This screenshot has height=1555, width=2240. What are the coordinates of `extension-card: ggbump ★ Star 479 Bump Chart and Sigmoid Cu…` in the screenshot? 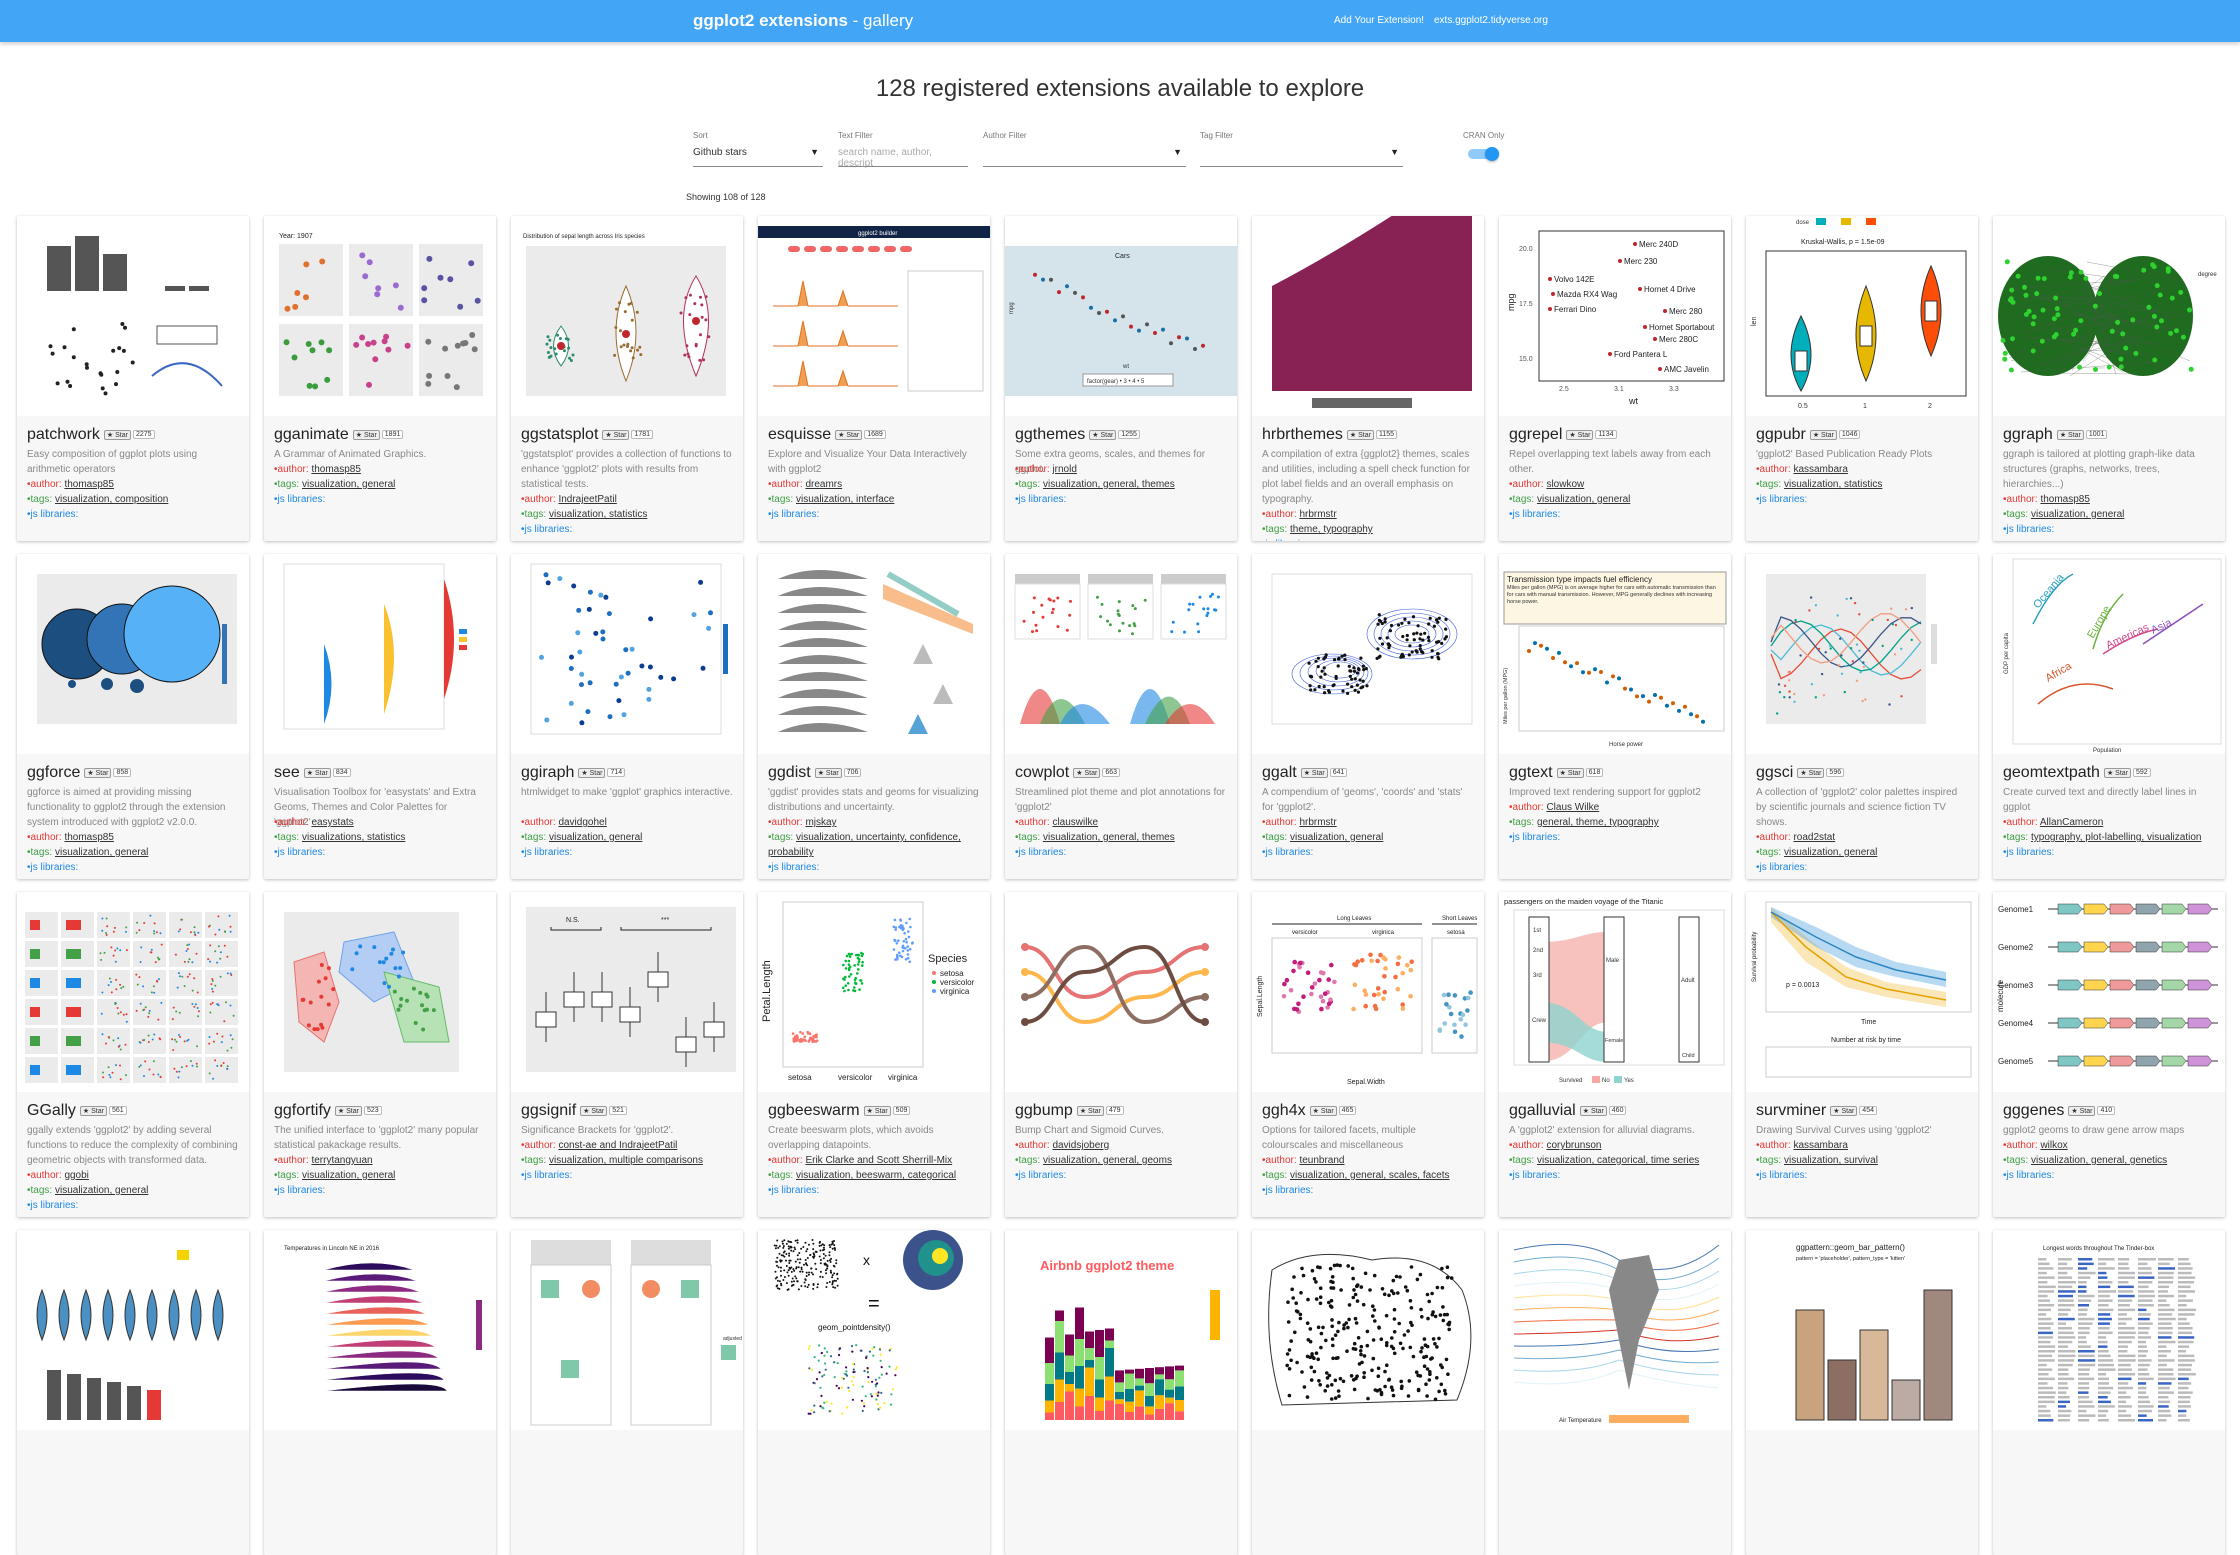 It's located at (1121, 1054).